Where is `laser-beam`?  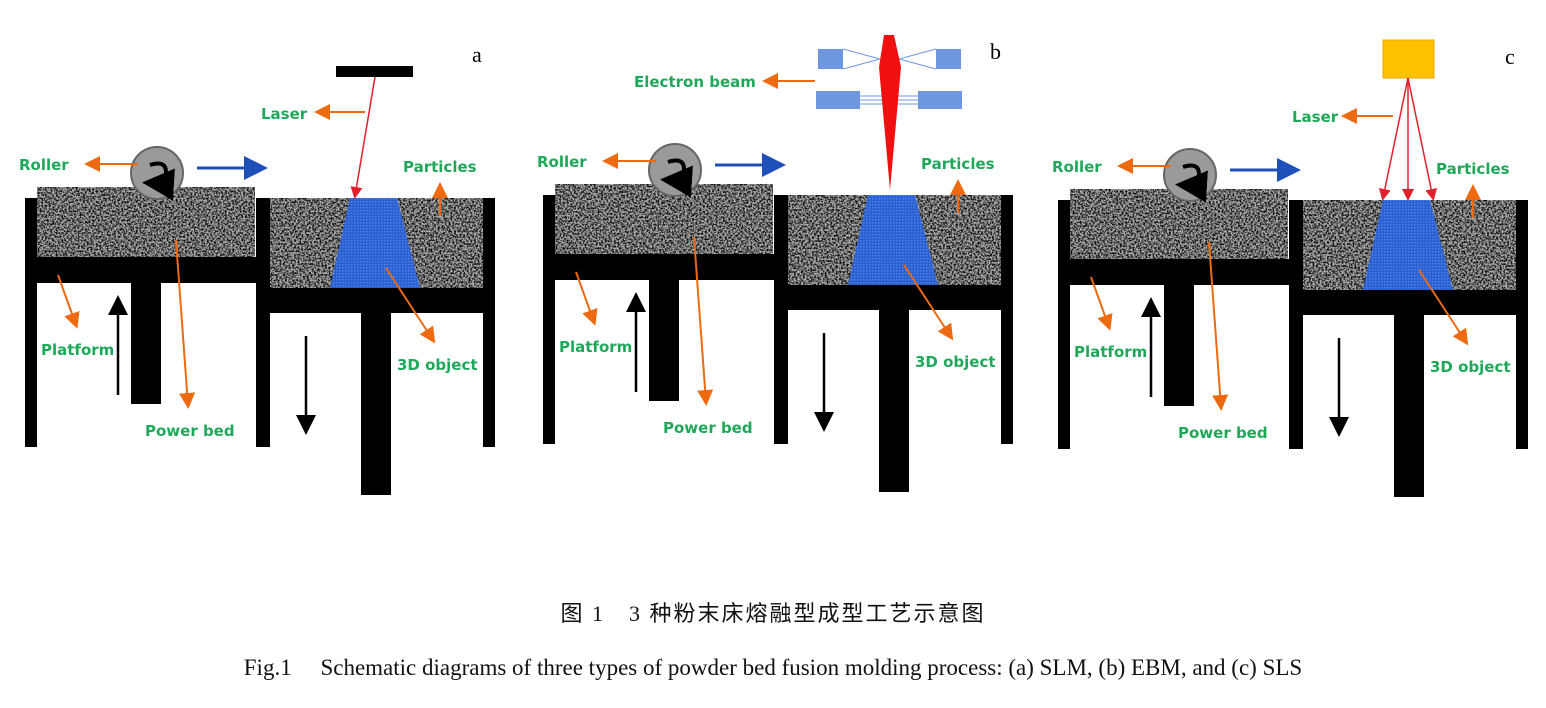
laser-beam is located at coordinates (363, 137).